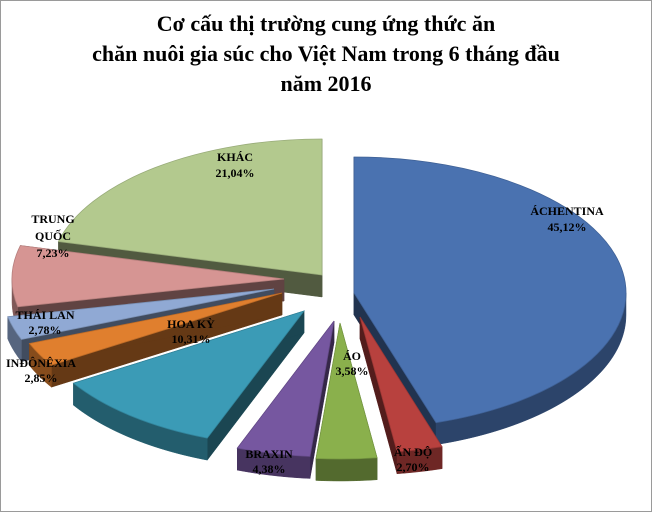 Image resolution: width=652 pixels, height=512 pixels. Describe the element at coordinates (269, 454) in the screenshot. I see `slice-label-3-0: BRAXIN` at that location.